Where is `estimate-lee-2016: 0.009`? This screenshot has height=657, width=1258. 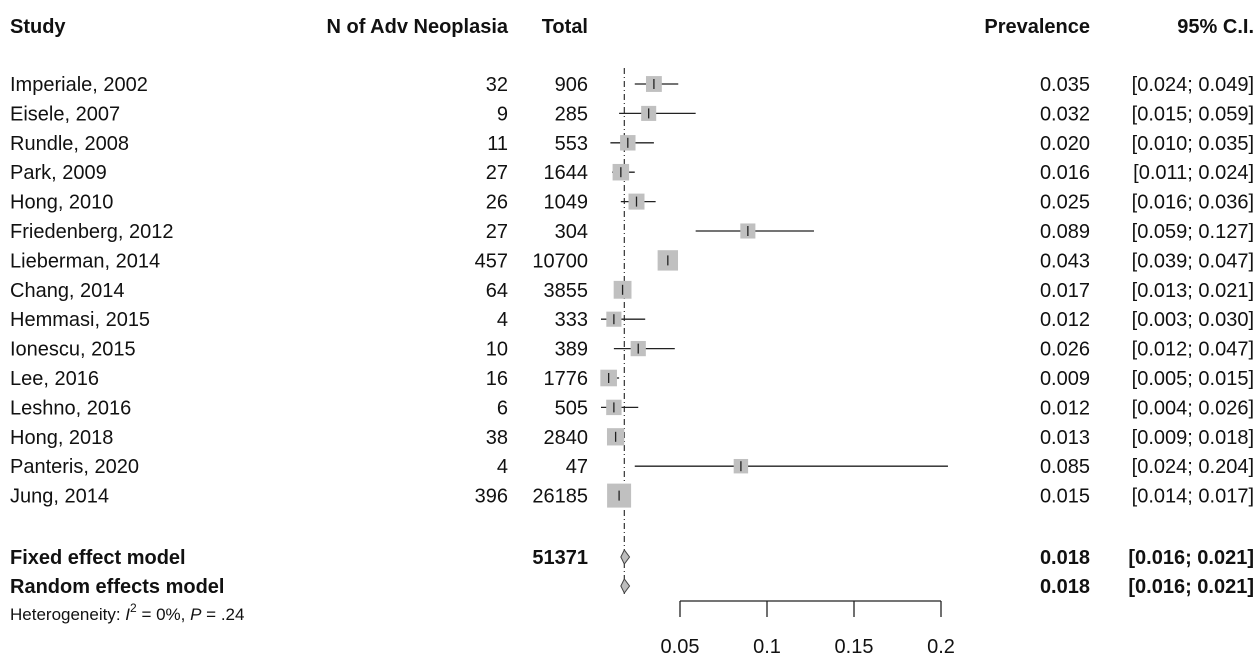
estimate-lee-2016: 0.009 is located at coordinates (1065, 379).